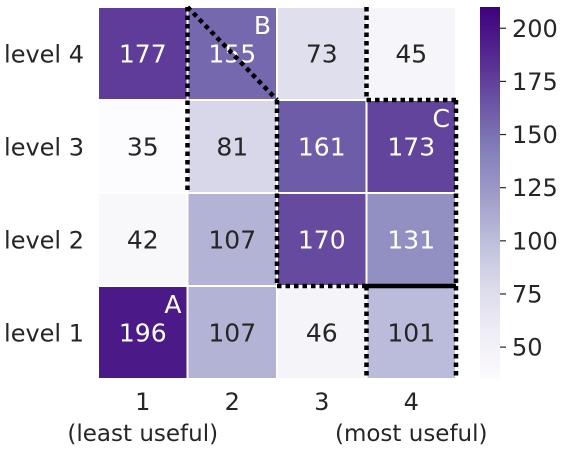 This screenshot has width=564, height=454. I want to click on colorbar-tick-label: 75, so click(527, 294).